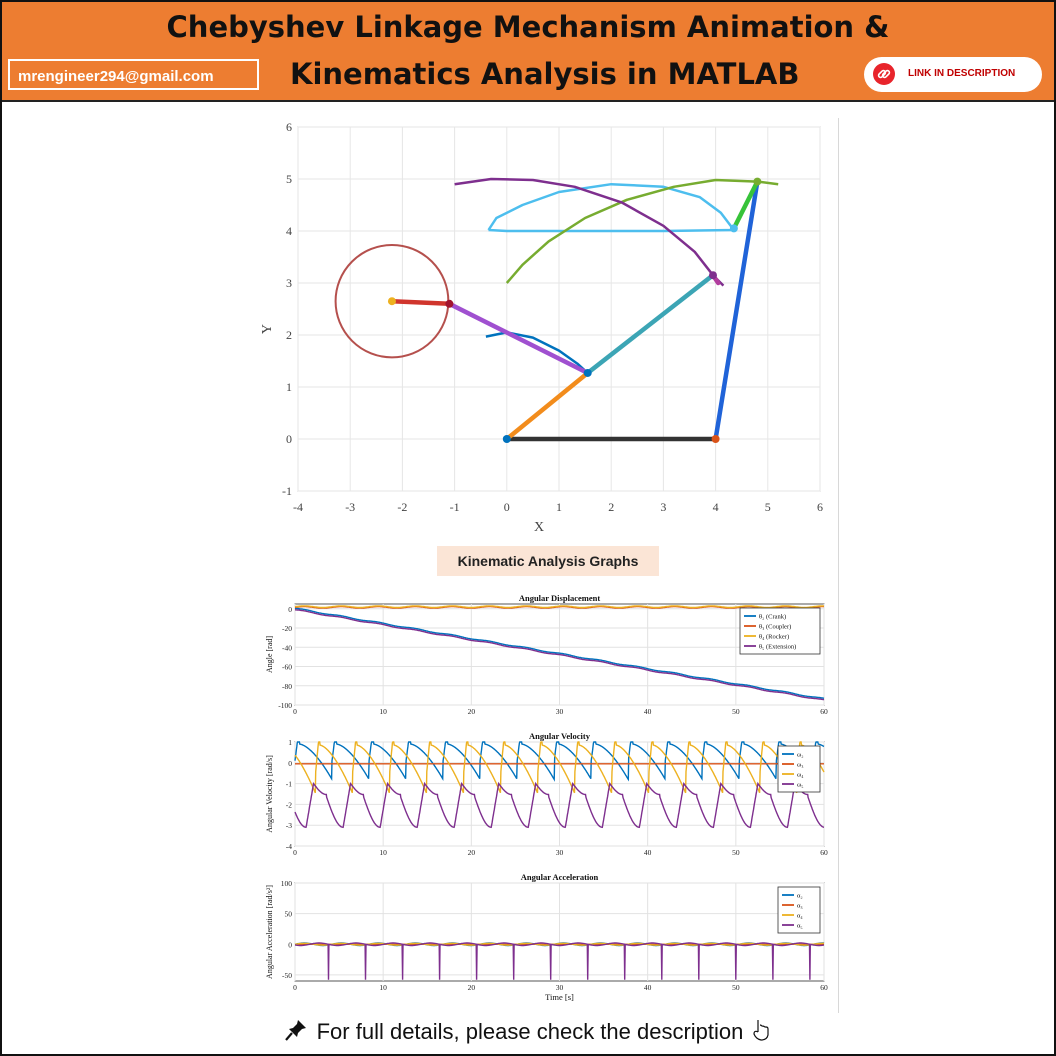  What do you see at coordinates (800, 785) in the screenshot?
I see `legend-label: ω₅` at bounding box center [800, 785].